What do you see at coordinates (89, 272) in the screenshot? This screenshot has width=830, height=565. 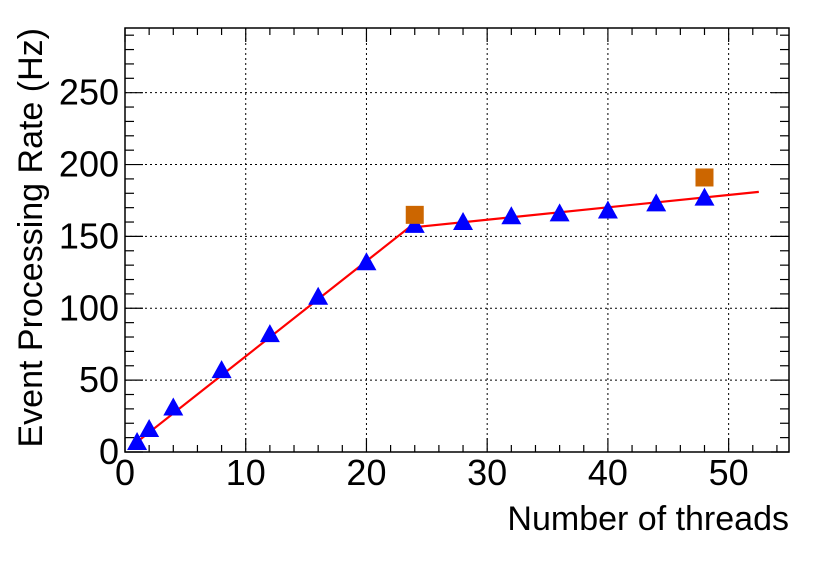 I see `y-tick-labels: 0 50 100 150 200 250` at bounding box center [89, 272].